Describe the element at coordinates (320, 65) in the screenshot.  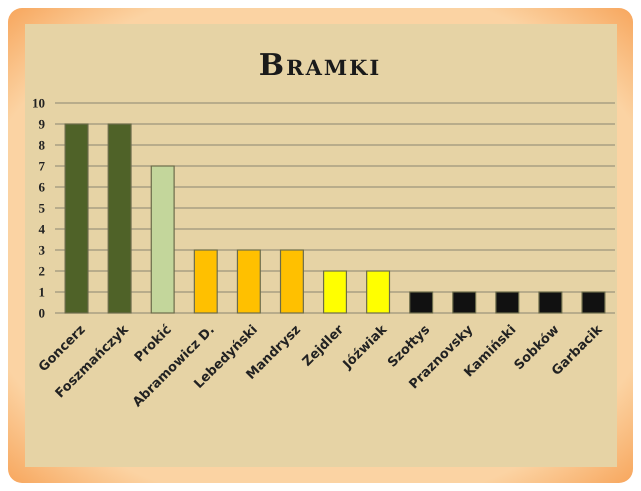
I see `chart-title: Bramki` at that location.